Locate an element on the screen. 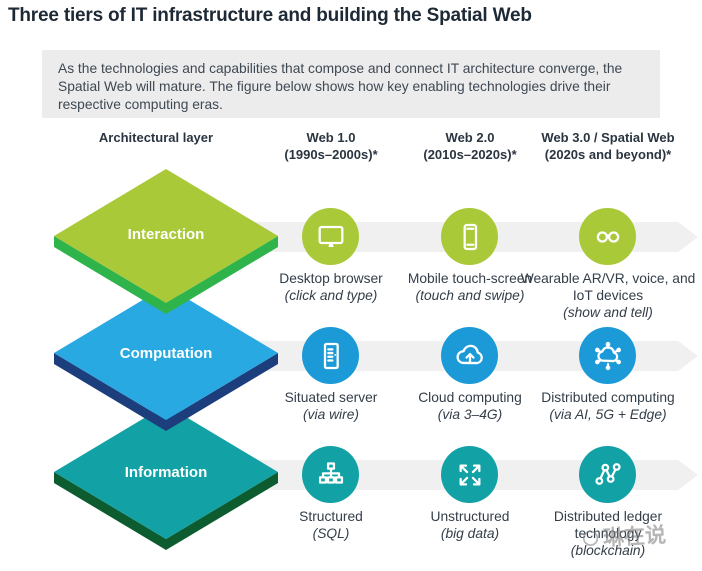  computation-layer-diamond is located at coordinates (166, 358).